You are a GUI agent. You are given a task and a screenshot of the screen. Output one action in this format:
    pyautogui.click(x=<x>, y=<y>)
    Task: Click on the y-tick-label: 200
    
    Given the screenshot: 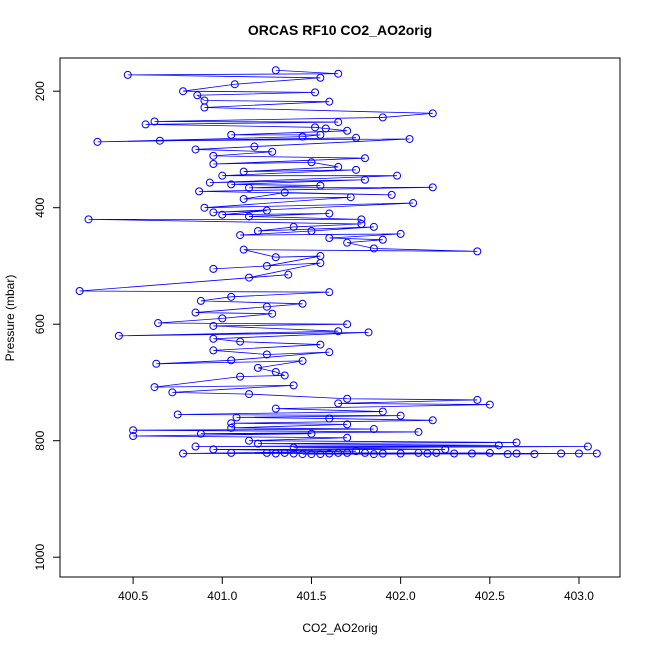 What is the action you would take?
    pyautogui.click(x=40, y=91)
    